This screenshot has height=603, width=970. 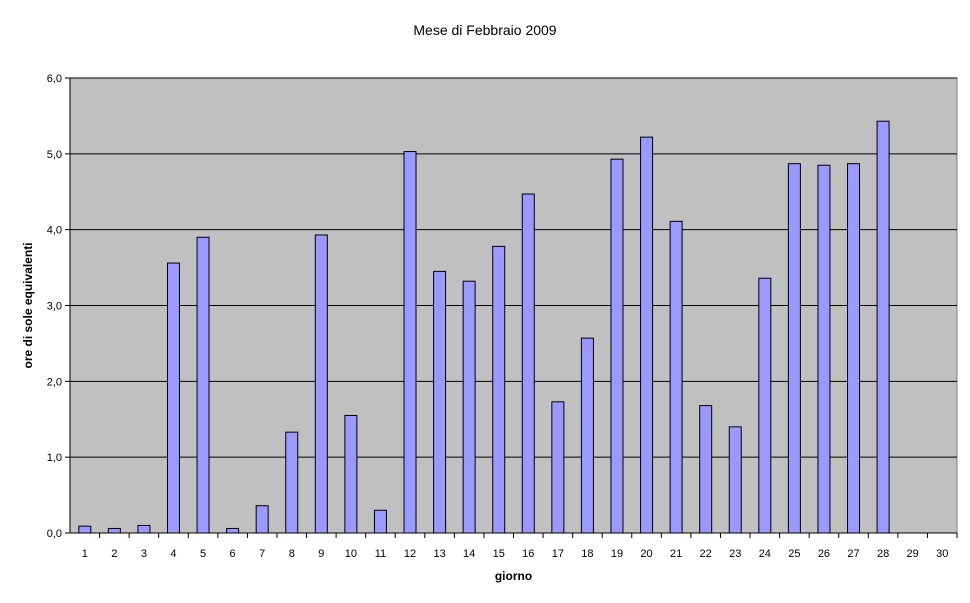 I want to click on x-tick-label: 8, so click(x=292, y=554).